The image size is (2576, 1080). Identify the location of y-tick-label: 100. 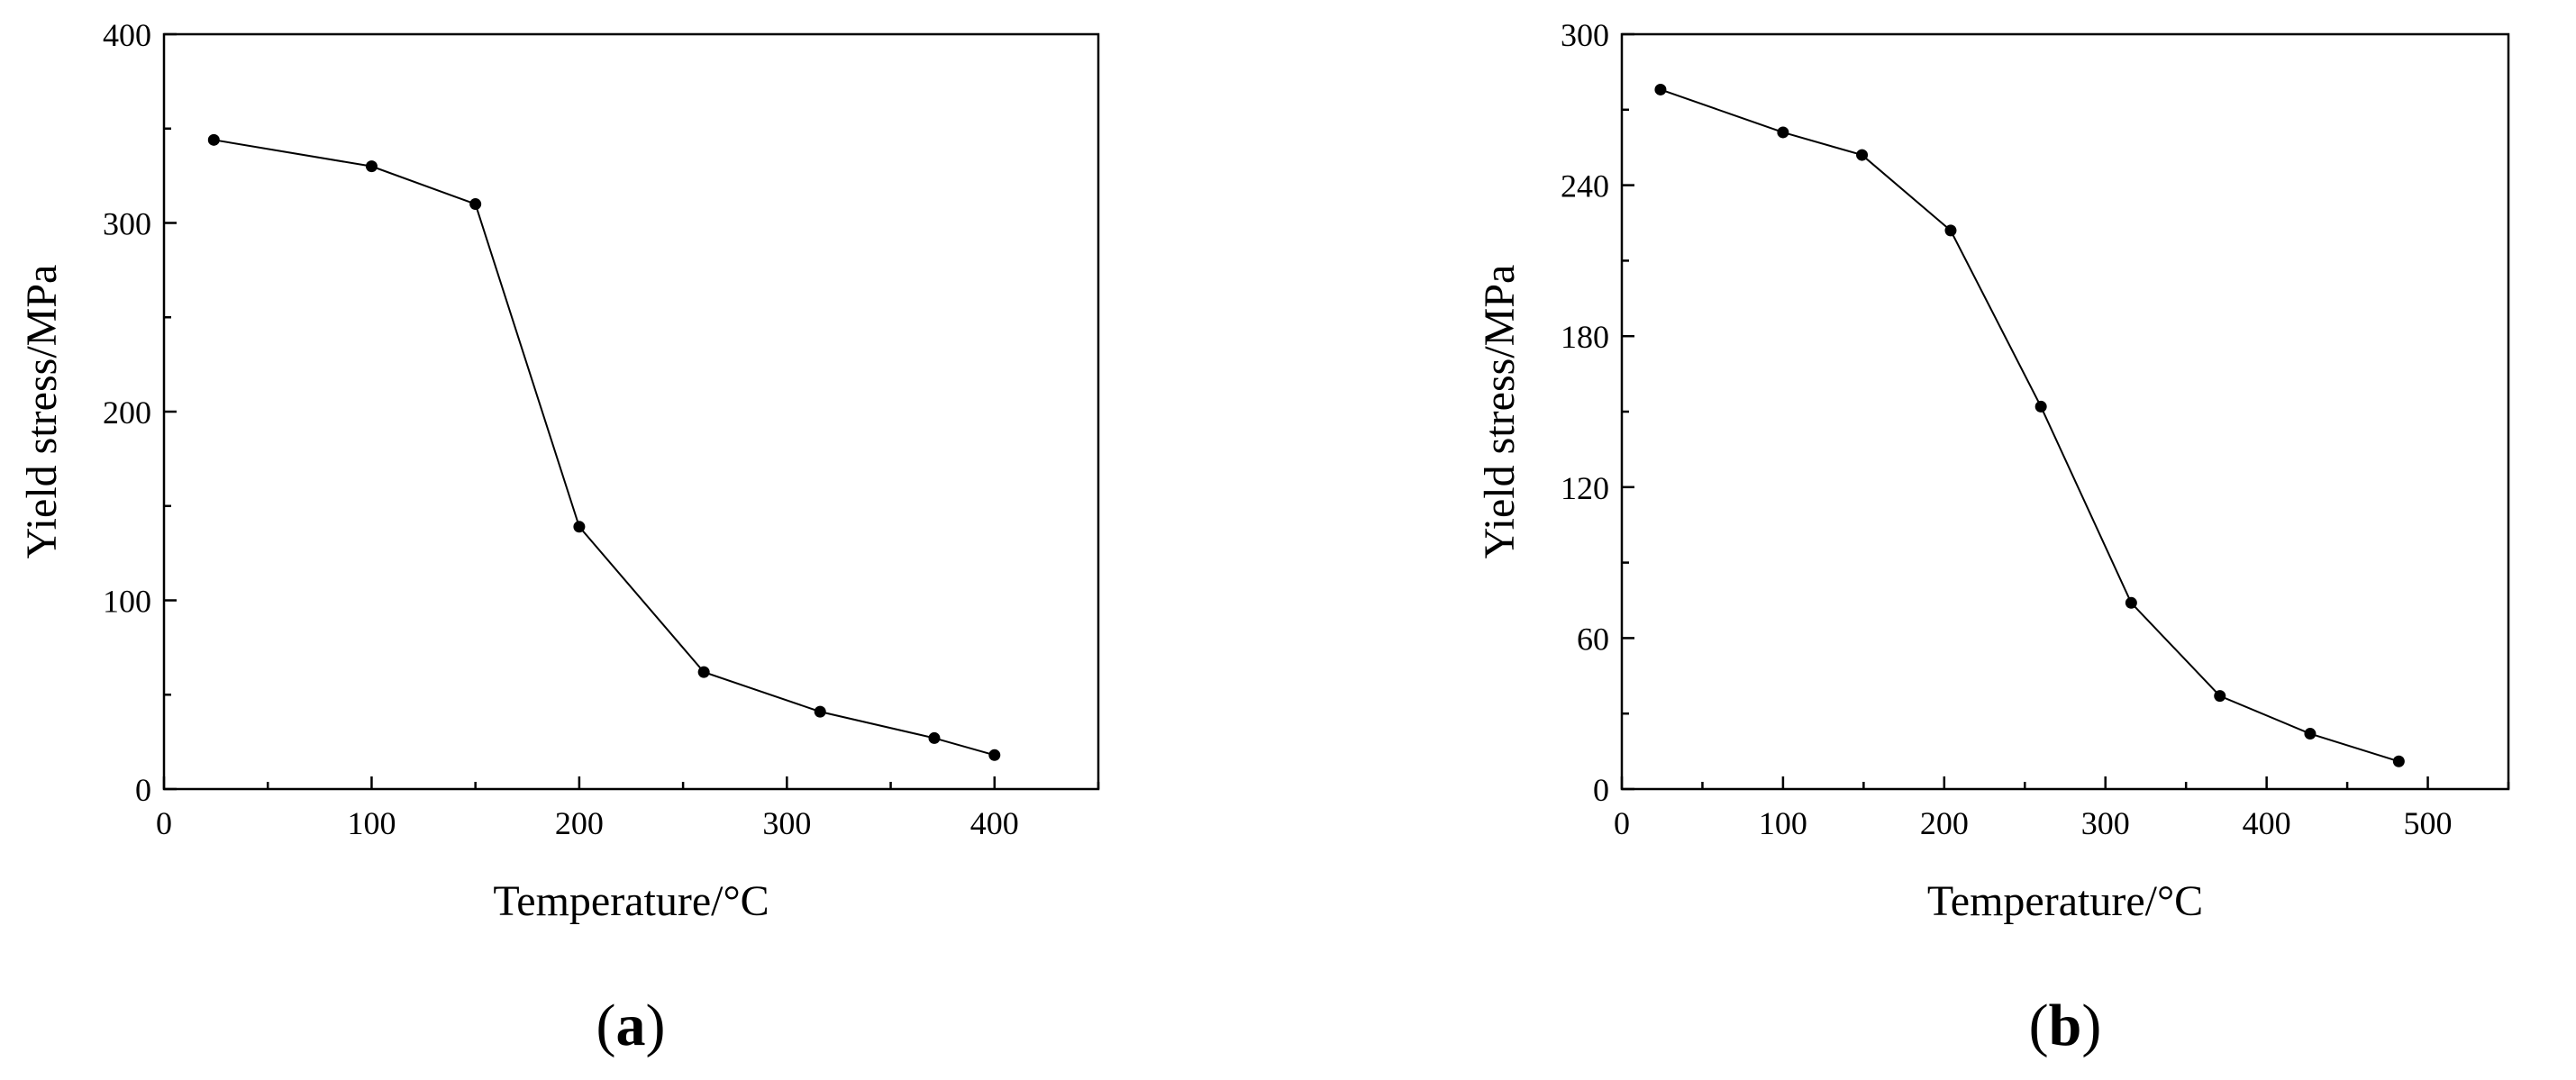
(127, 602).